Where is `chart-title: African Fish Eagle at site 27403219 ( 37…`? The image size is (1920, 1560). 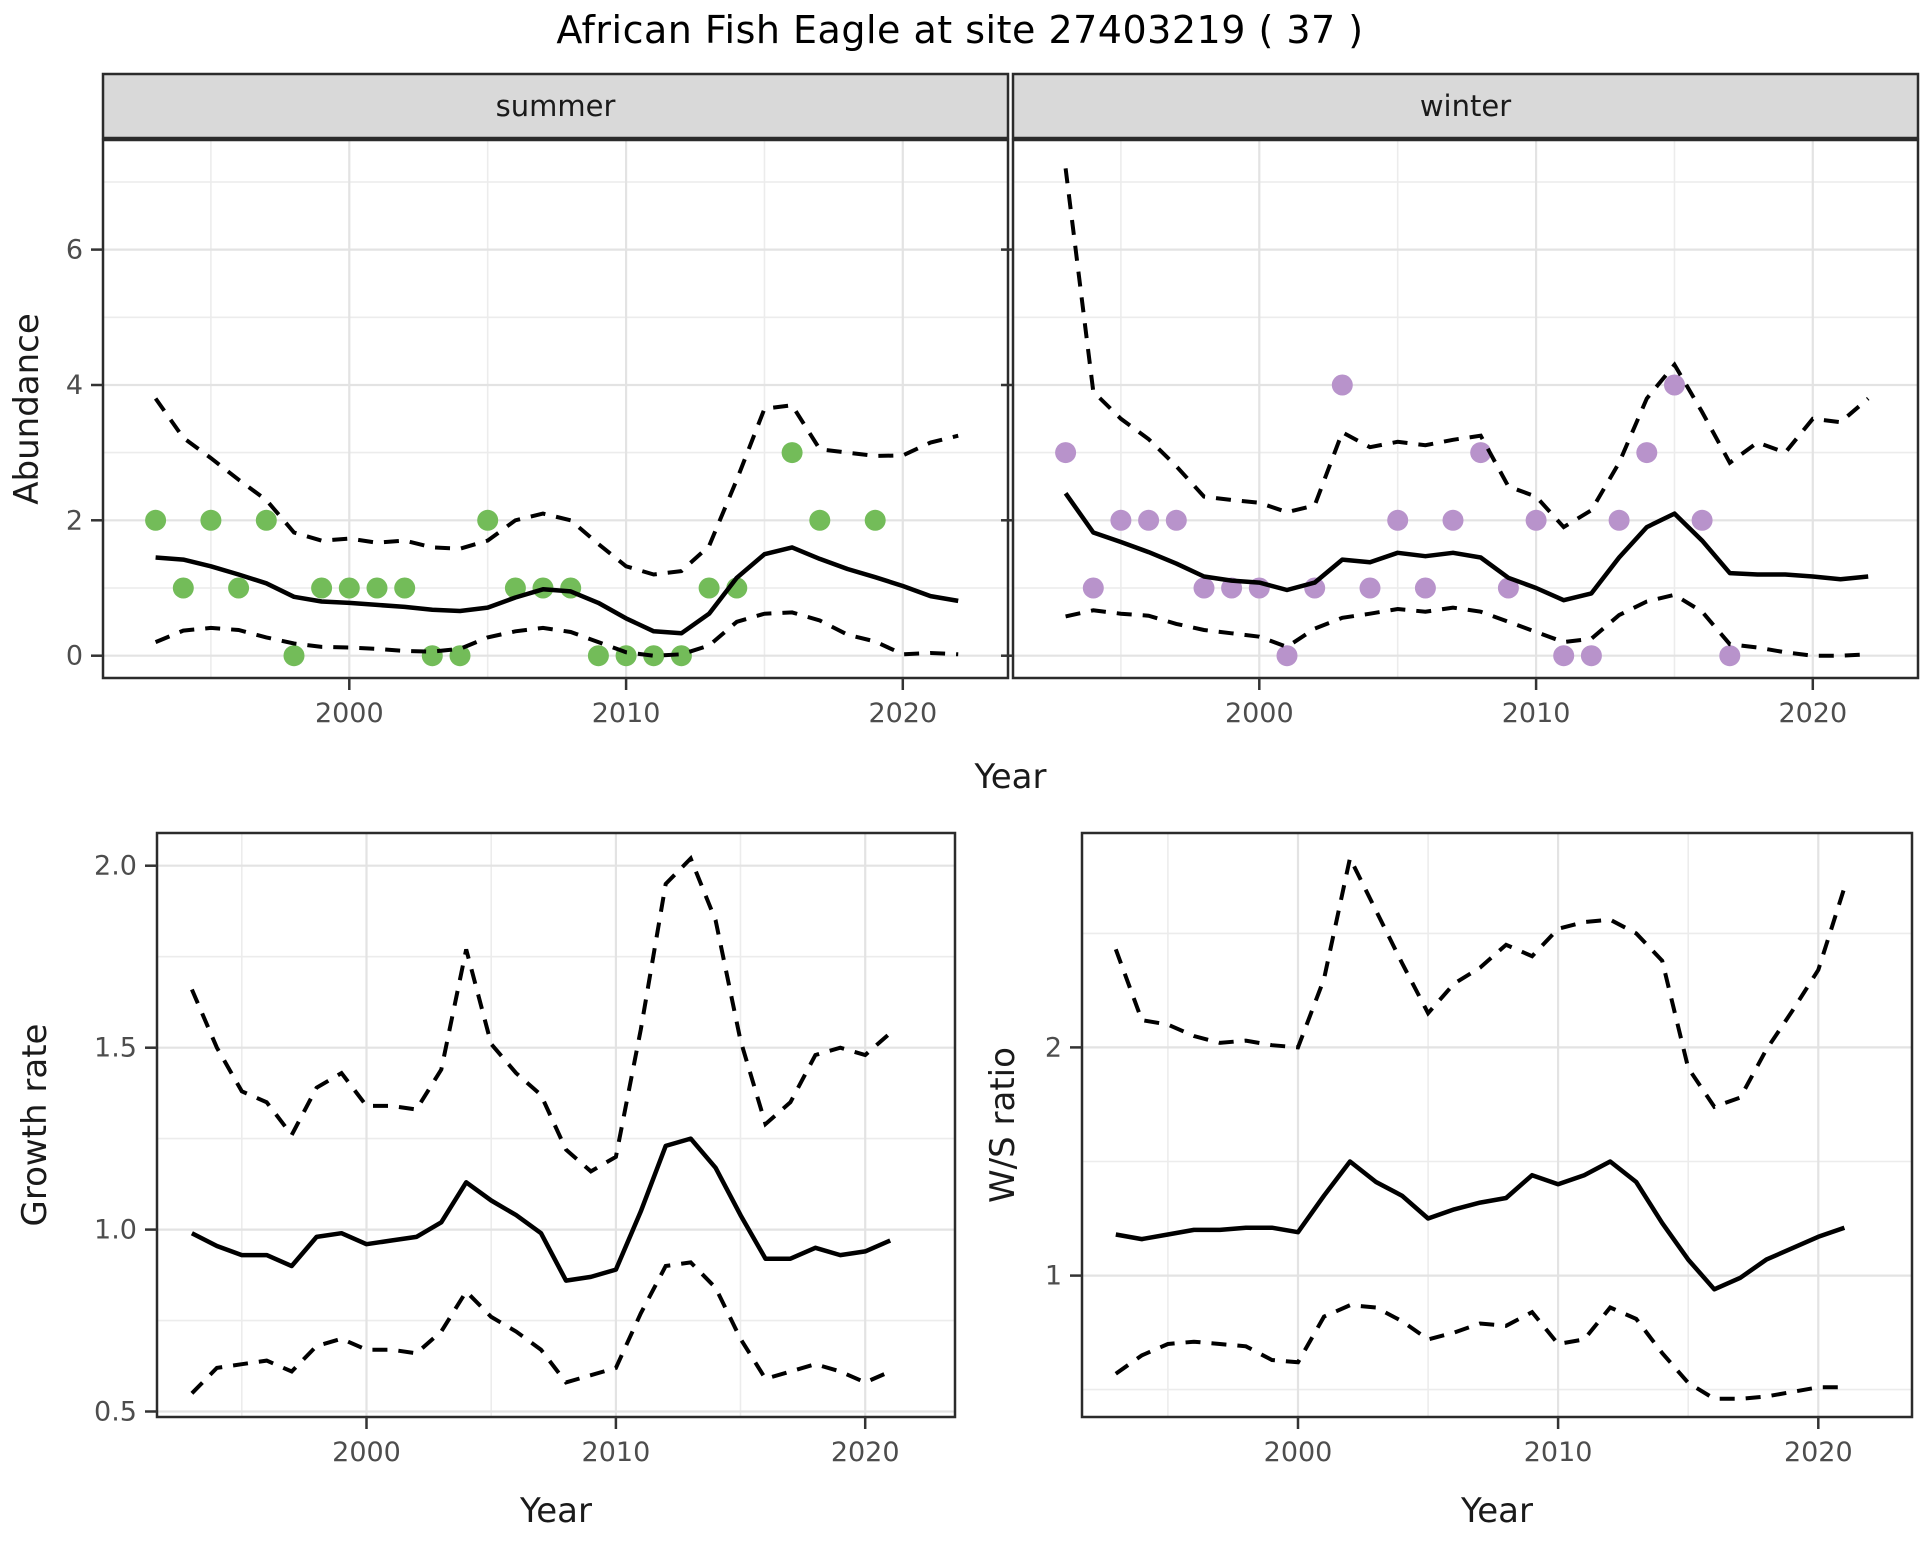 chart-title: African Fish Eagle at site 27403219 ( 37… is located at coordinates (960, 30).